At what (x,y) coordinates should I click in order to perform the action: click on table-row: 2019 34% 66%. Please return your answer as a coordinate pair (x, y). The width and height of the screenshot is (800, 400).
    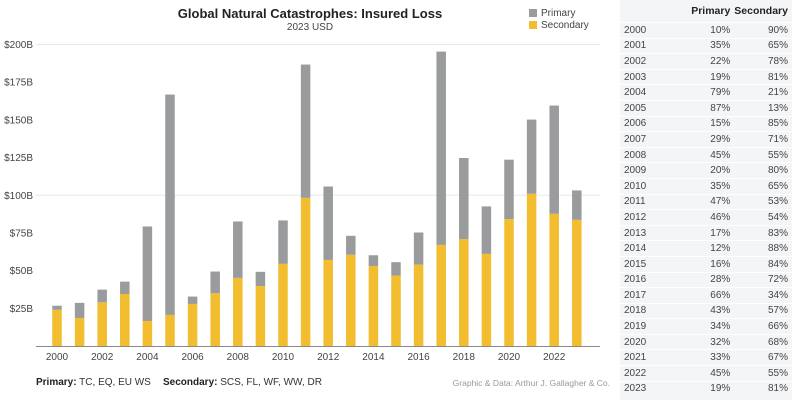
    Looking at the image, I should click on (706, 326).